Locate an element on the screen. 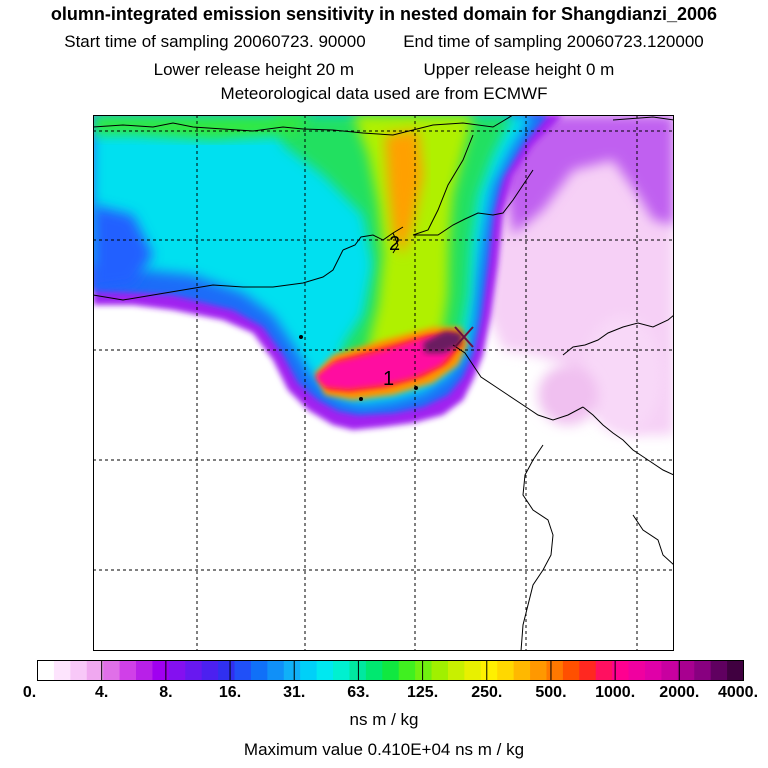 The image size is (768, 768). release-x-icon is located at coordinates (464, 337).